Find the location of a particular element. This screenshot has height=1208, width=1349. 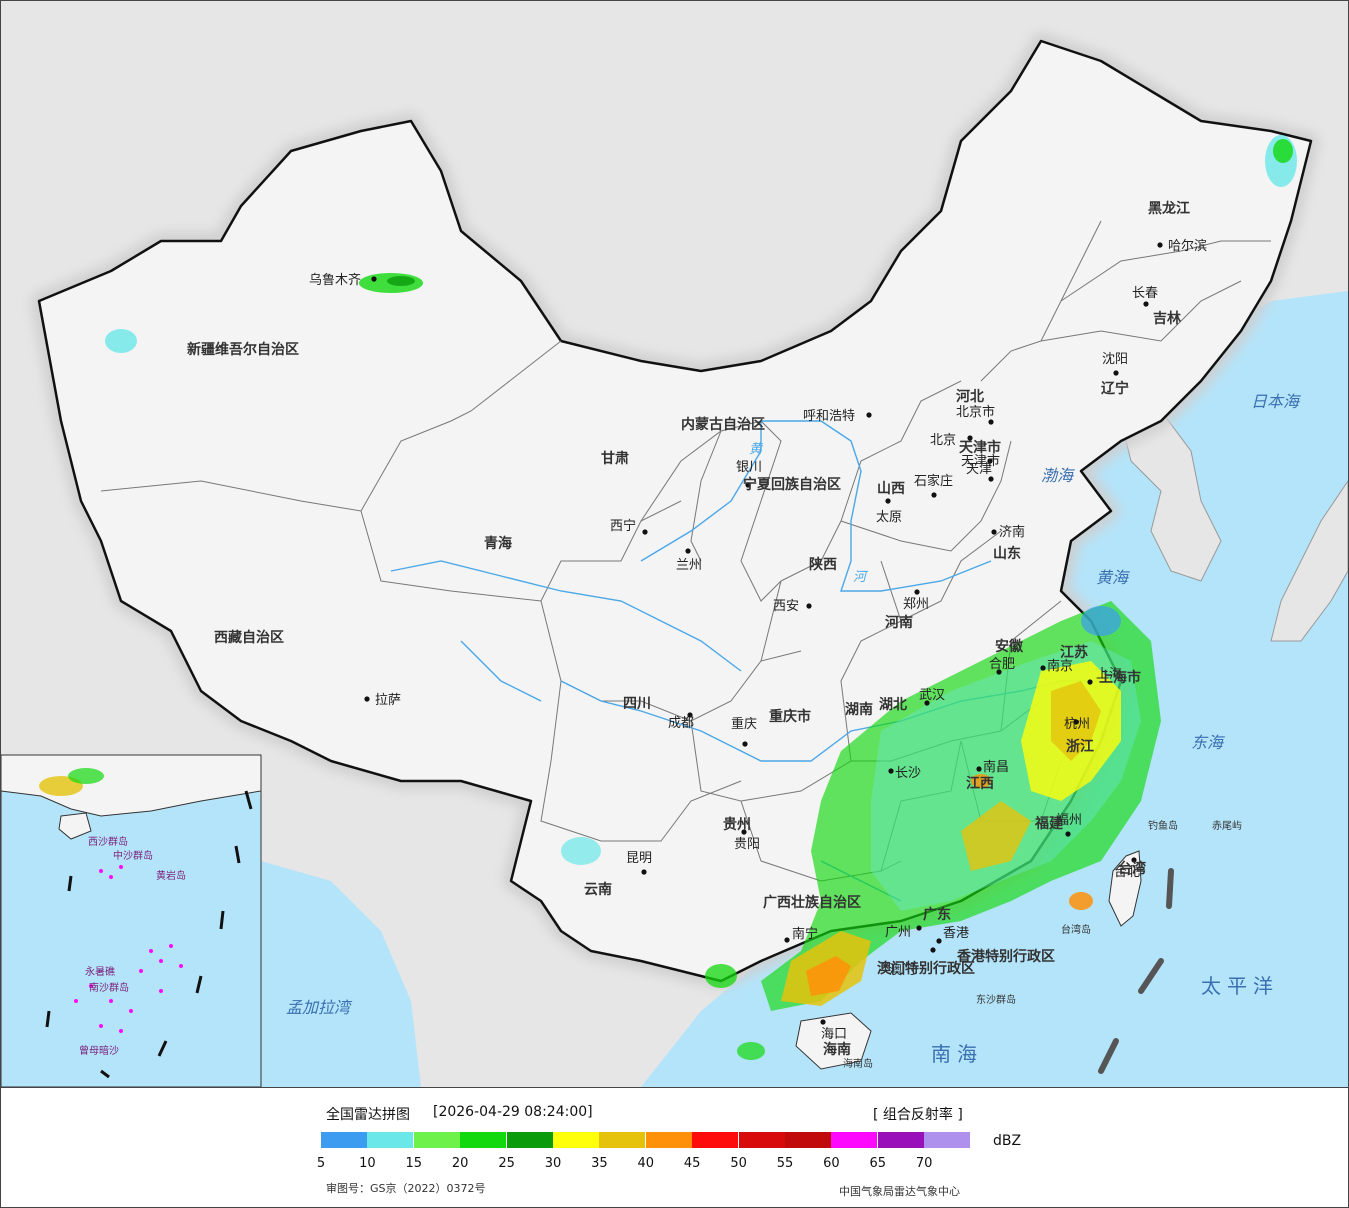

sea-bay-of-bengal is located at coordinates (341, 974).